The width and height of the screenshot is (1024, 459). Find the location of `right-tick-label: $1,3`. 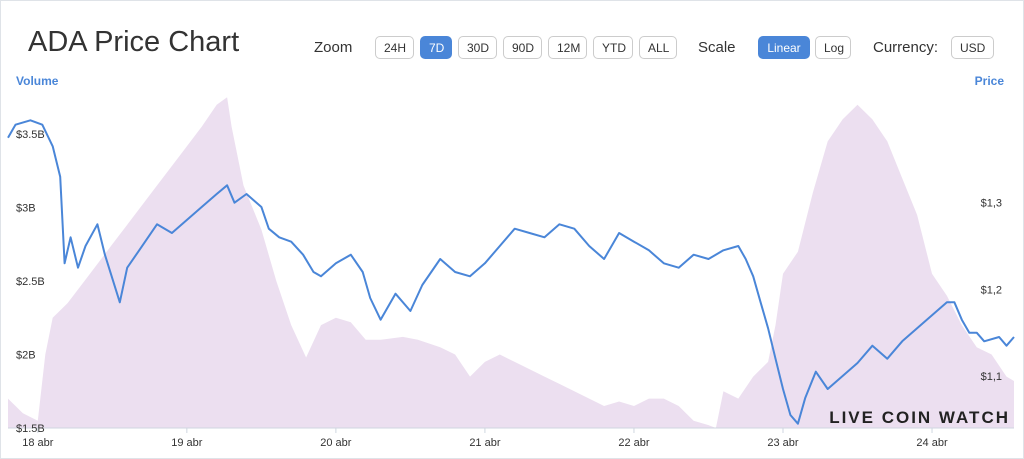

right-tick-label: $1,3 is located at coordinates (991, 204).